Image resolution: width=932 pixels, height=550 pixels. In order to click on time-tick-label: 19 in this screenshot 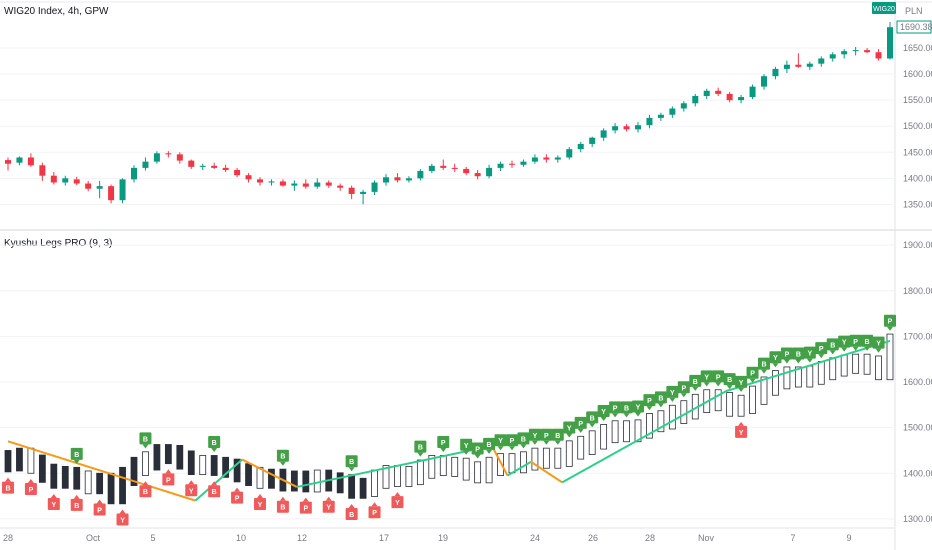, I will do `click(443, 538)`.